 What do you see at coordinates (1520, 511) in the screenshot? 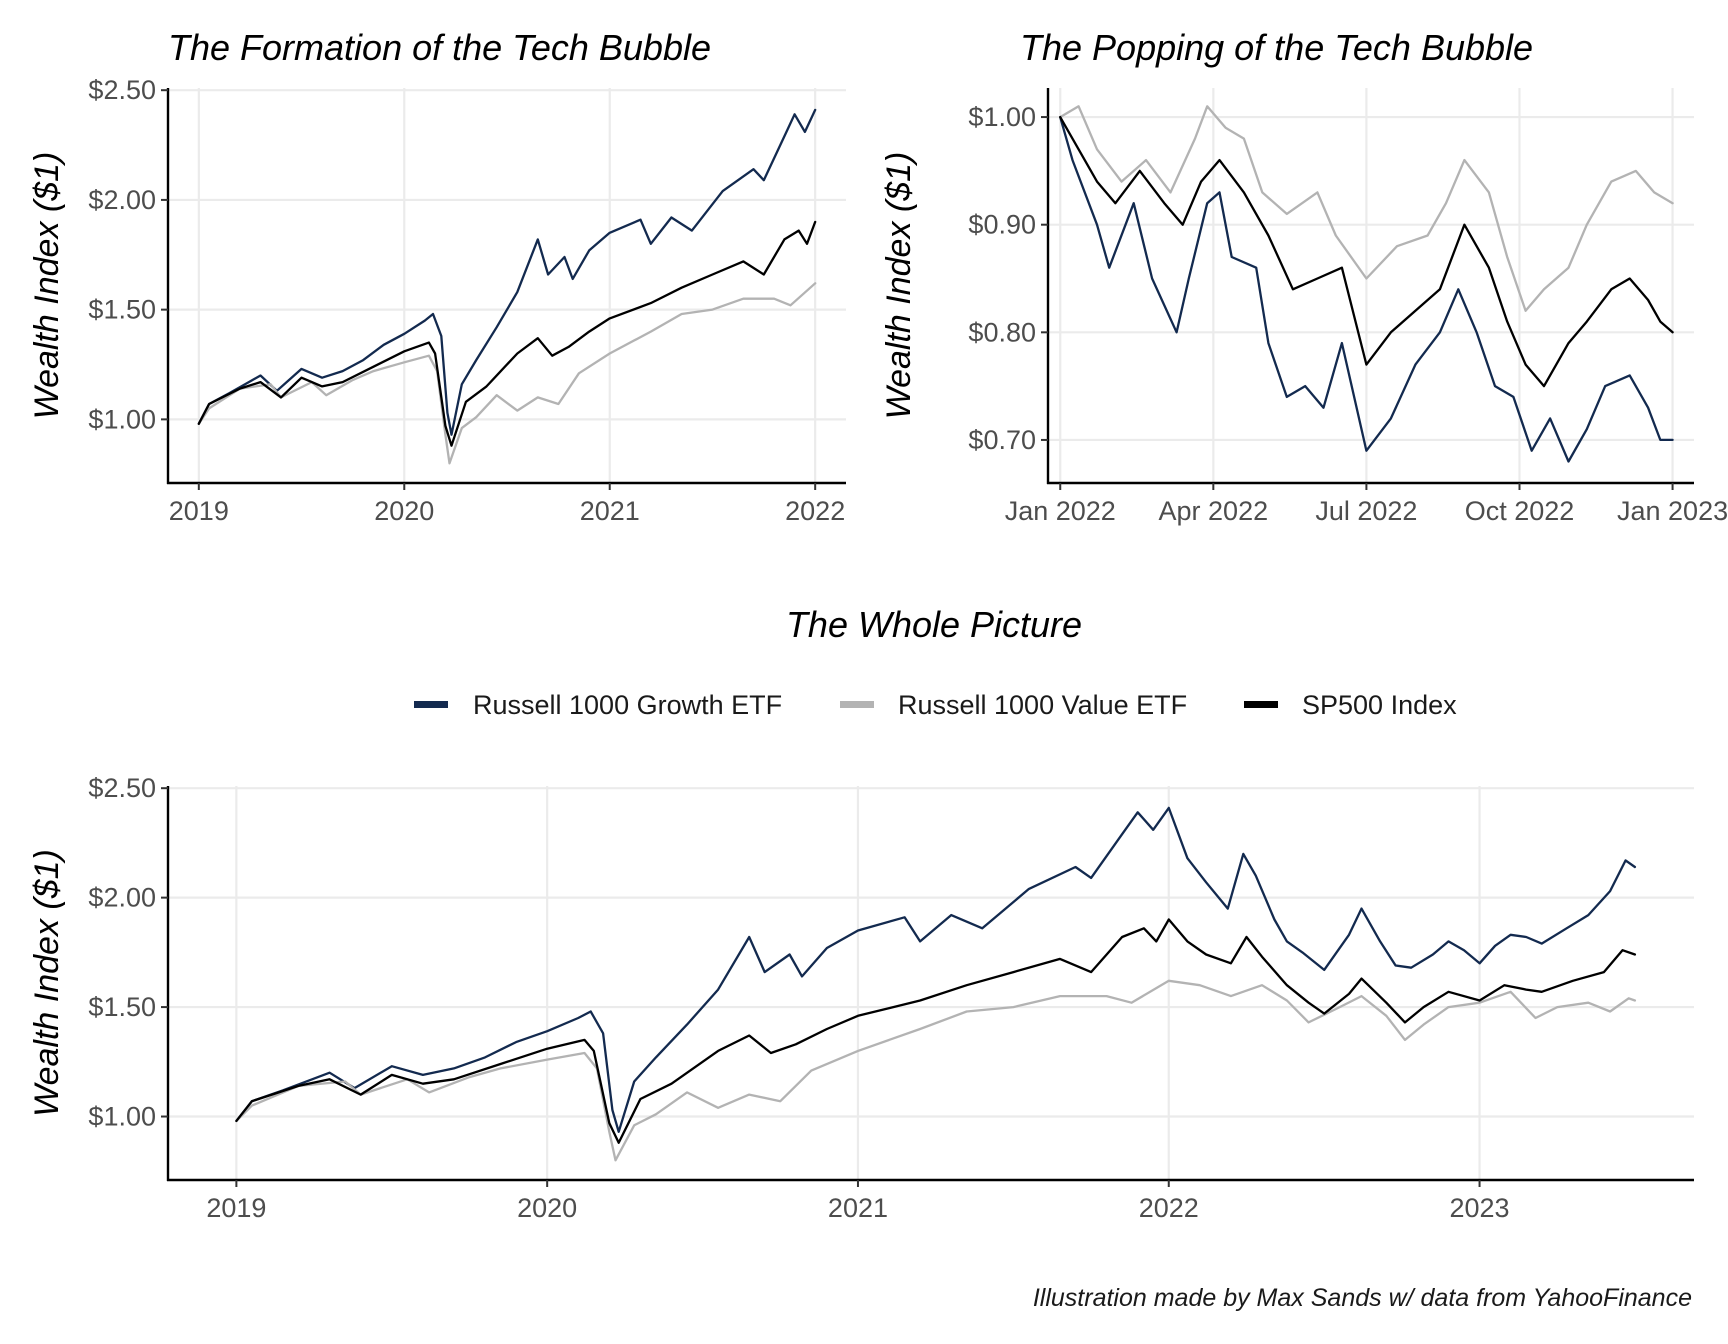
I see `x-tick-label: Oct 2022` at bounding box center [1520, 511].